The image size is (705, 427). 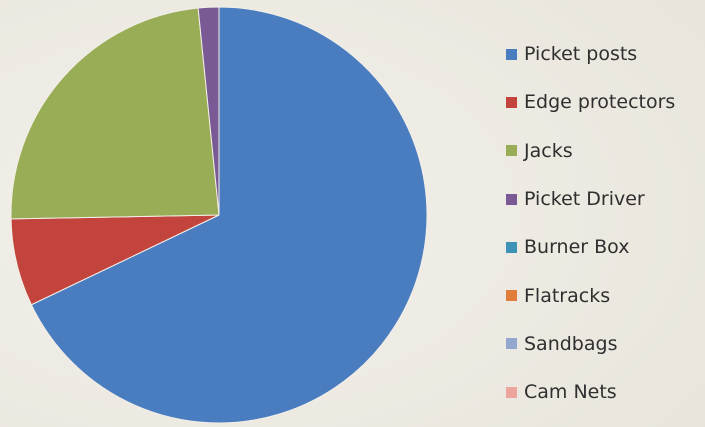 What do you see at coordinates (511, 296) in the screenshot?
I see `legend-swatch-flatracks` at bounding box center [511, 296].